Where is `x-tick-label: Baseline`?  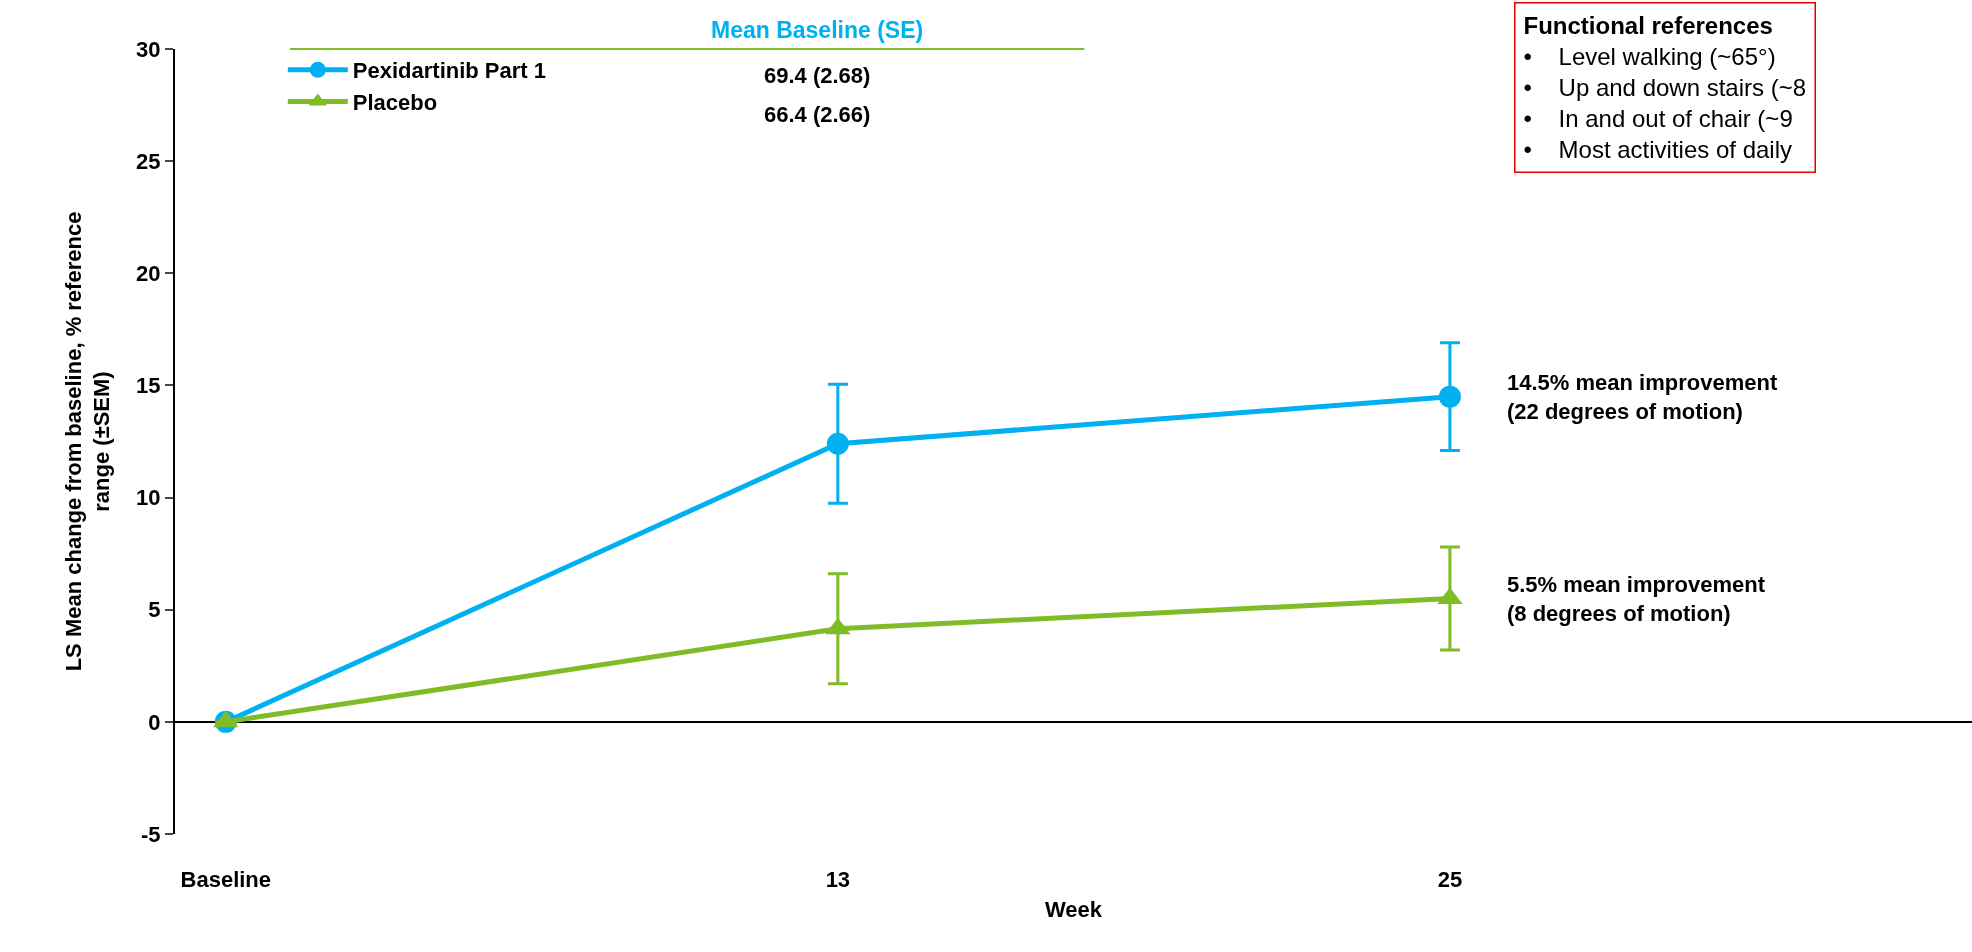
x-tick-label: Baseline is located at coordinates (226, 879).